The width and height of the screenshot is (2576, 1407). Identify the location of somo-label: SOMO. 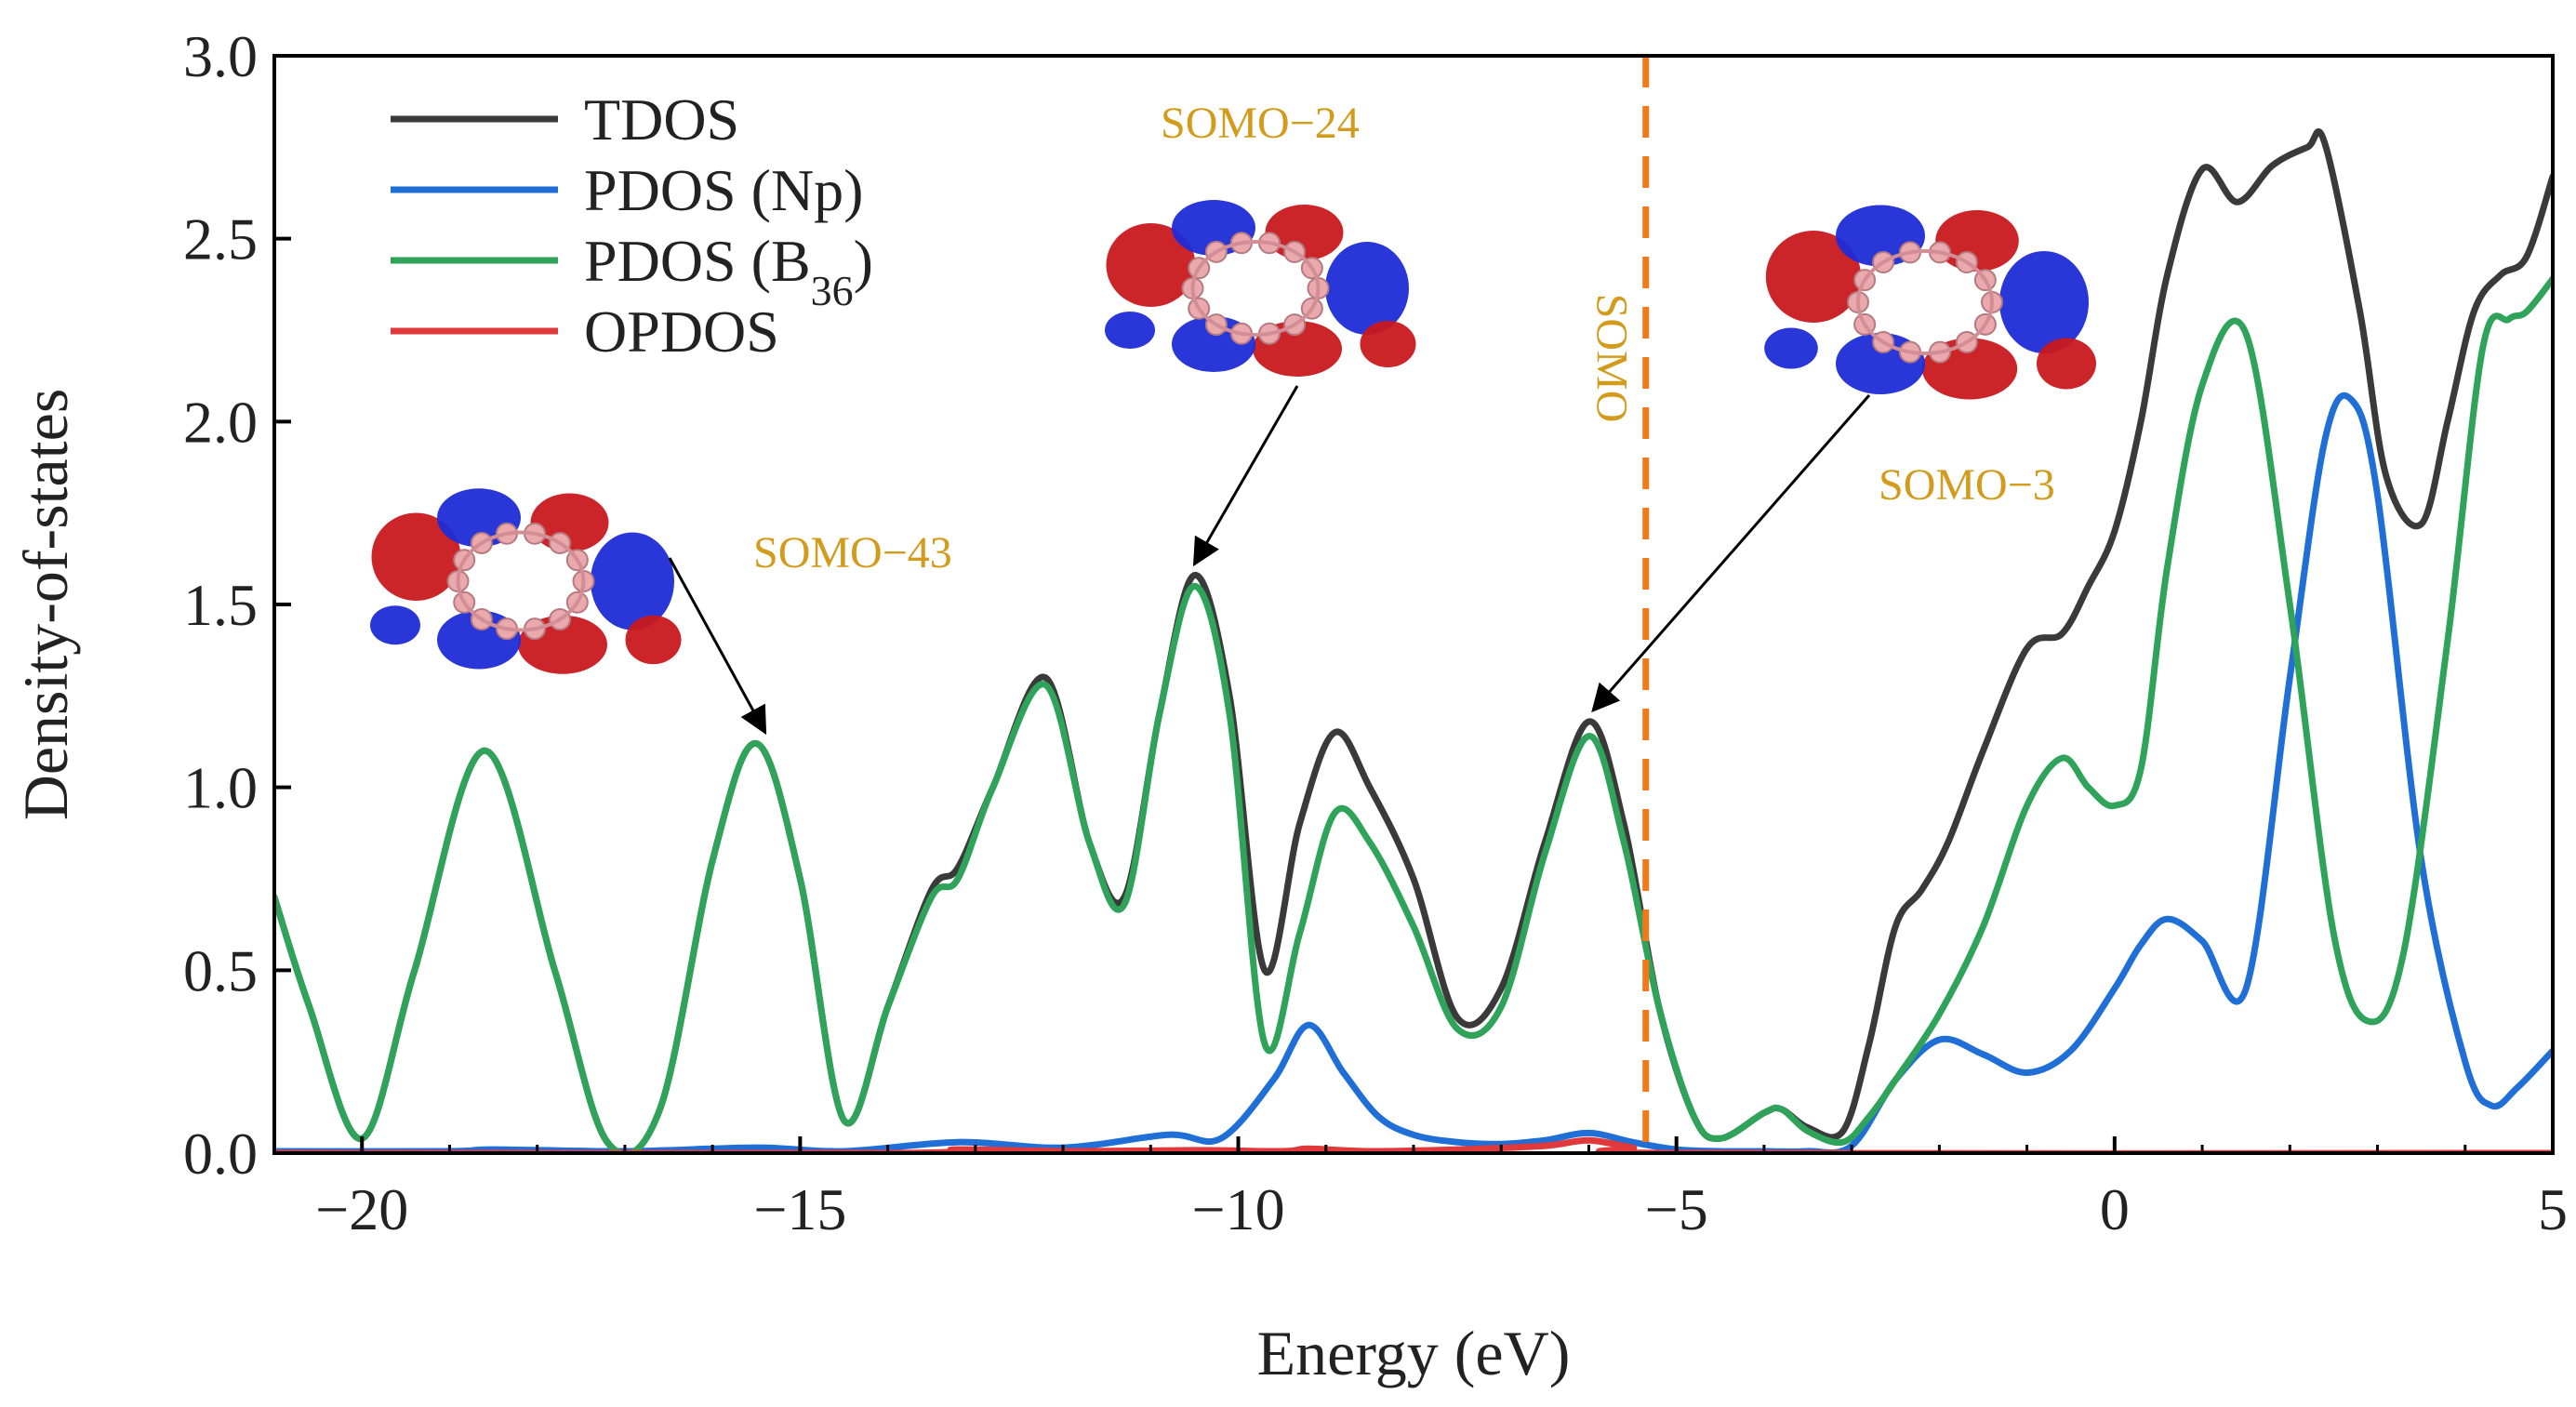
(1612, 358).